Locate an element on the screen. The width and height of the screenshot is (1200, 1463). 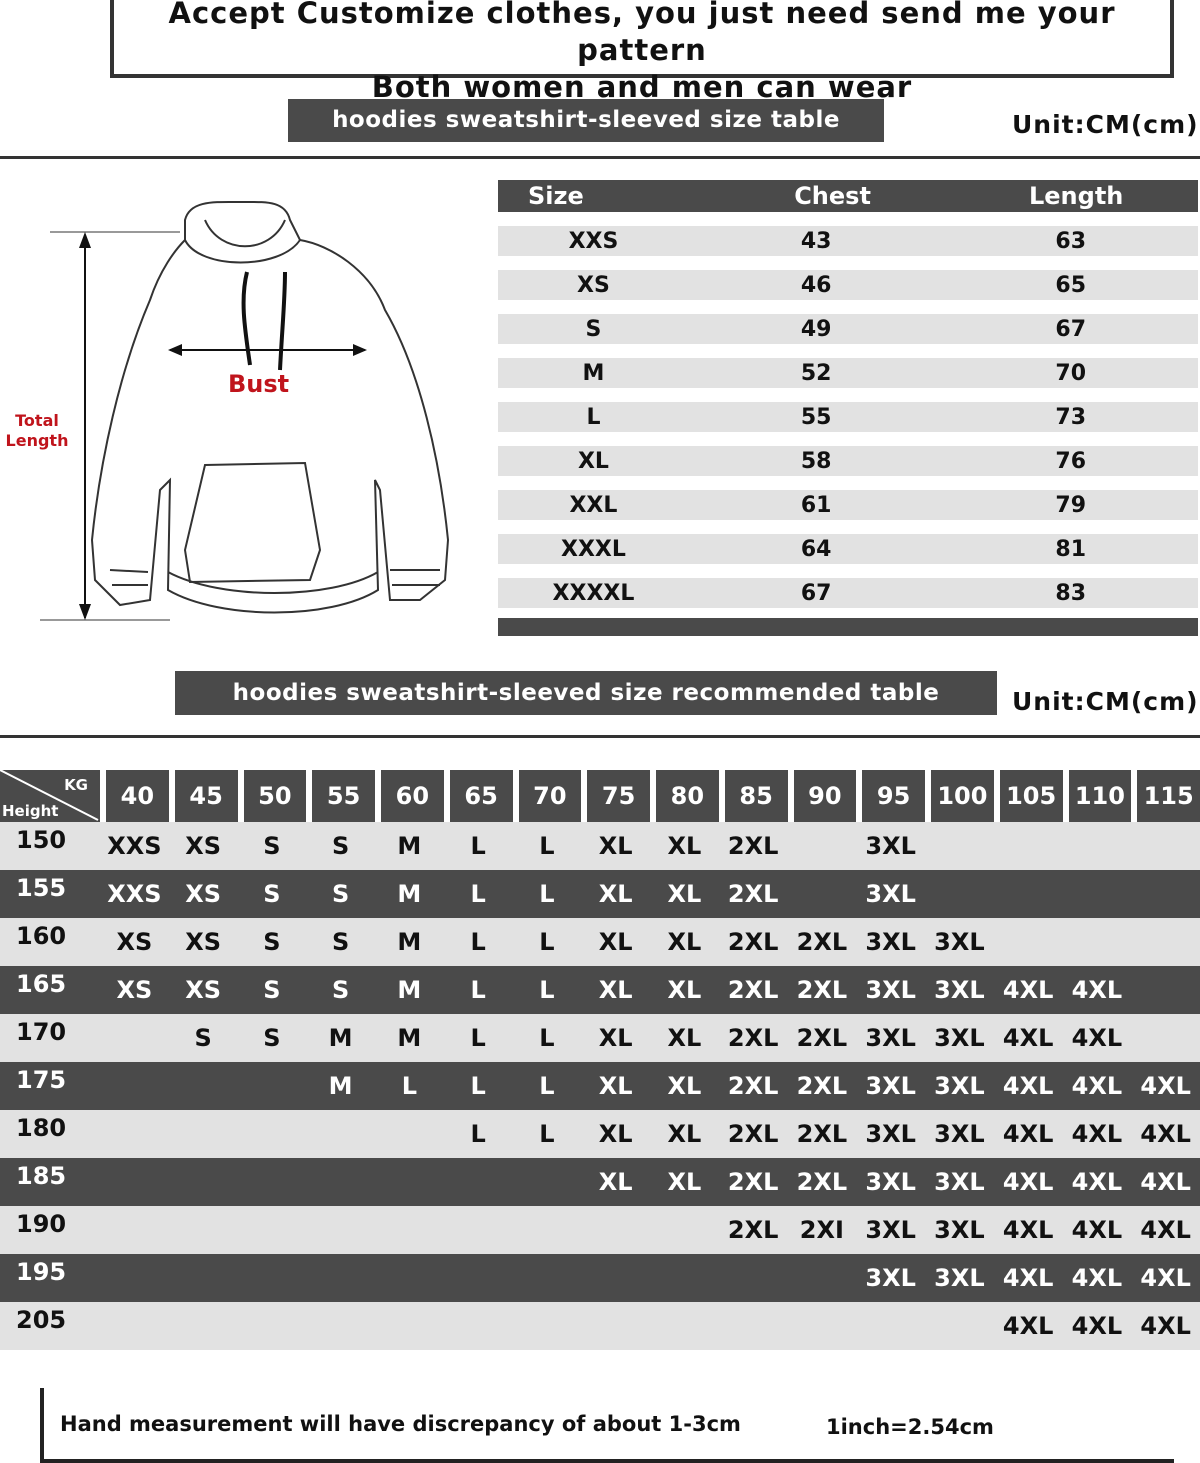
height-cell: 155 is located at coordinates (41, 888).